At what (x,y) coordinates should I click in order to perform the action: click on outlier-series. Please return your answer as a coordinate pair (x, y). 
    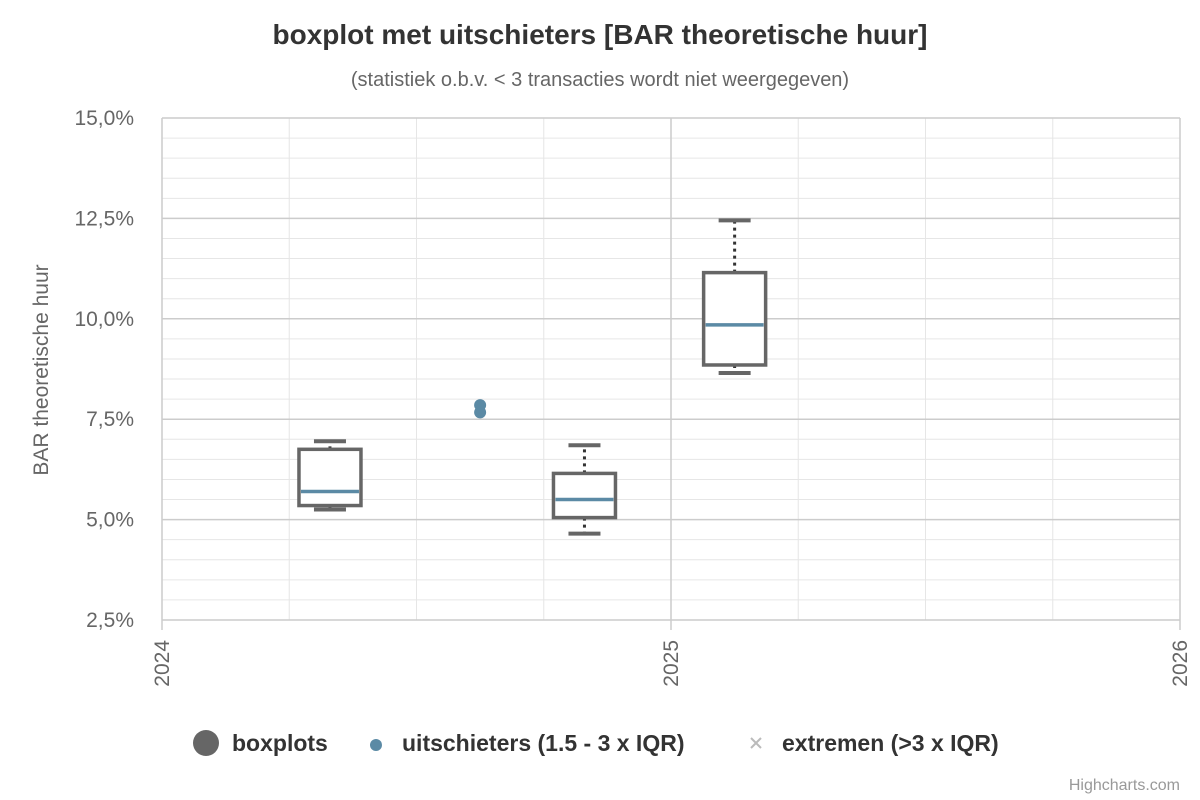
    Looking at the image, I should click on (480, 409).